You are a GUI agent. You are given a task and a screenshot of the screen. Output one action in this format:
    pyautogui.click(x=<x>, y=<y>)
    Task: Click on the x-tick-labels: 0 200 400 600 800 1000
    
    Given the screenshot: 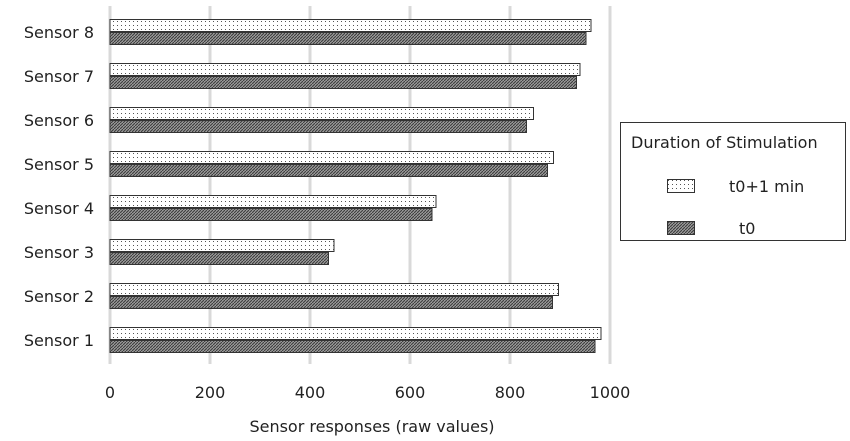 What is the action you would take?
    pyautogui.click(x=367, y=392)
    